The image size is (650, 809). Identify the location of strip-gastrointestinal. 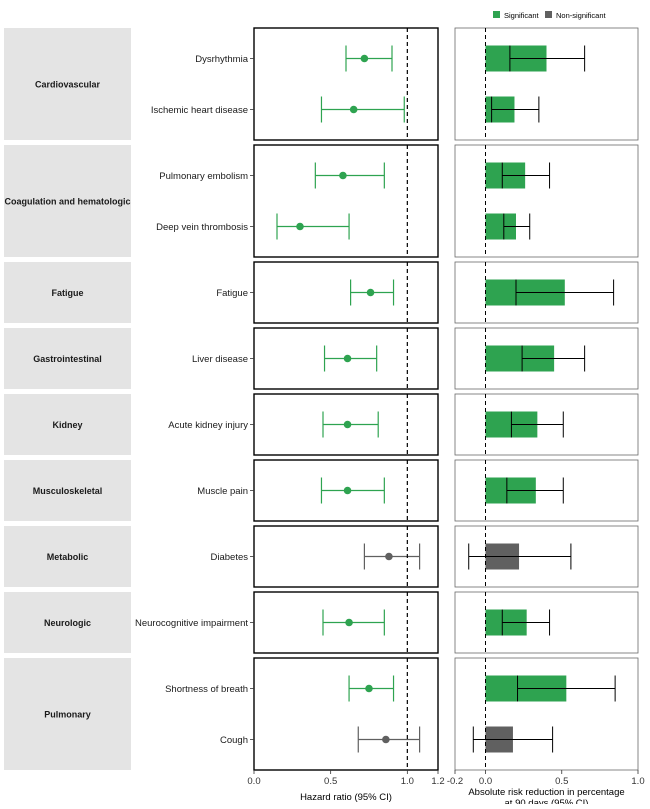
(67, 358).